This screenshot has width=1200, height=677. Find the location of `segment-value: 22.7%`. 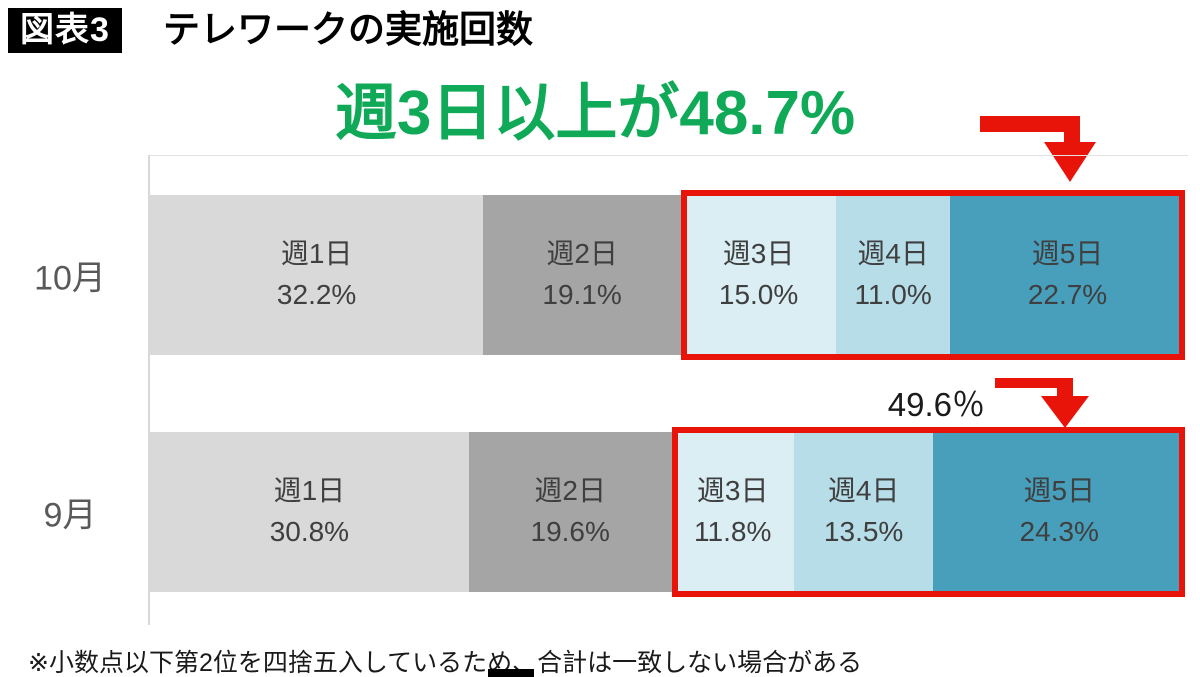

segment-value: 22.7% is located at coordinates (1067, 294).